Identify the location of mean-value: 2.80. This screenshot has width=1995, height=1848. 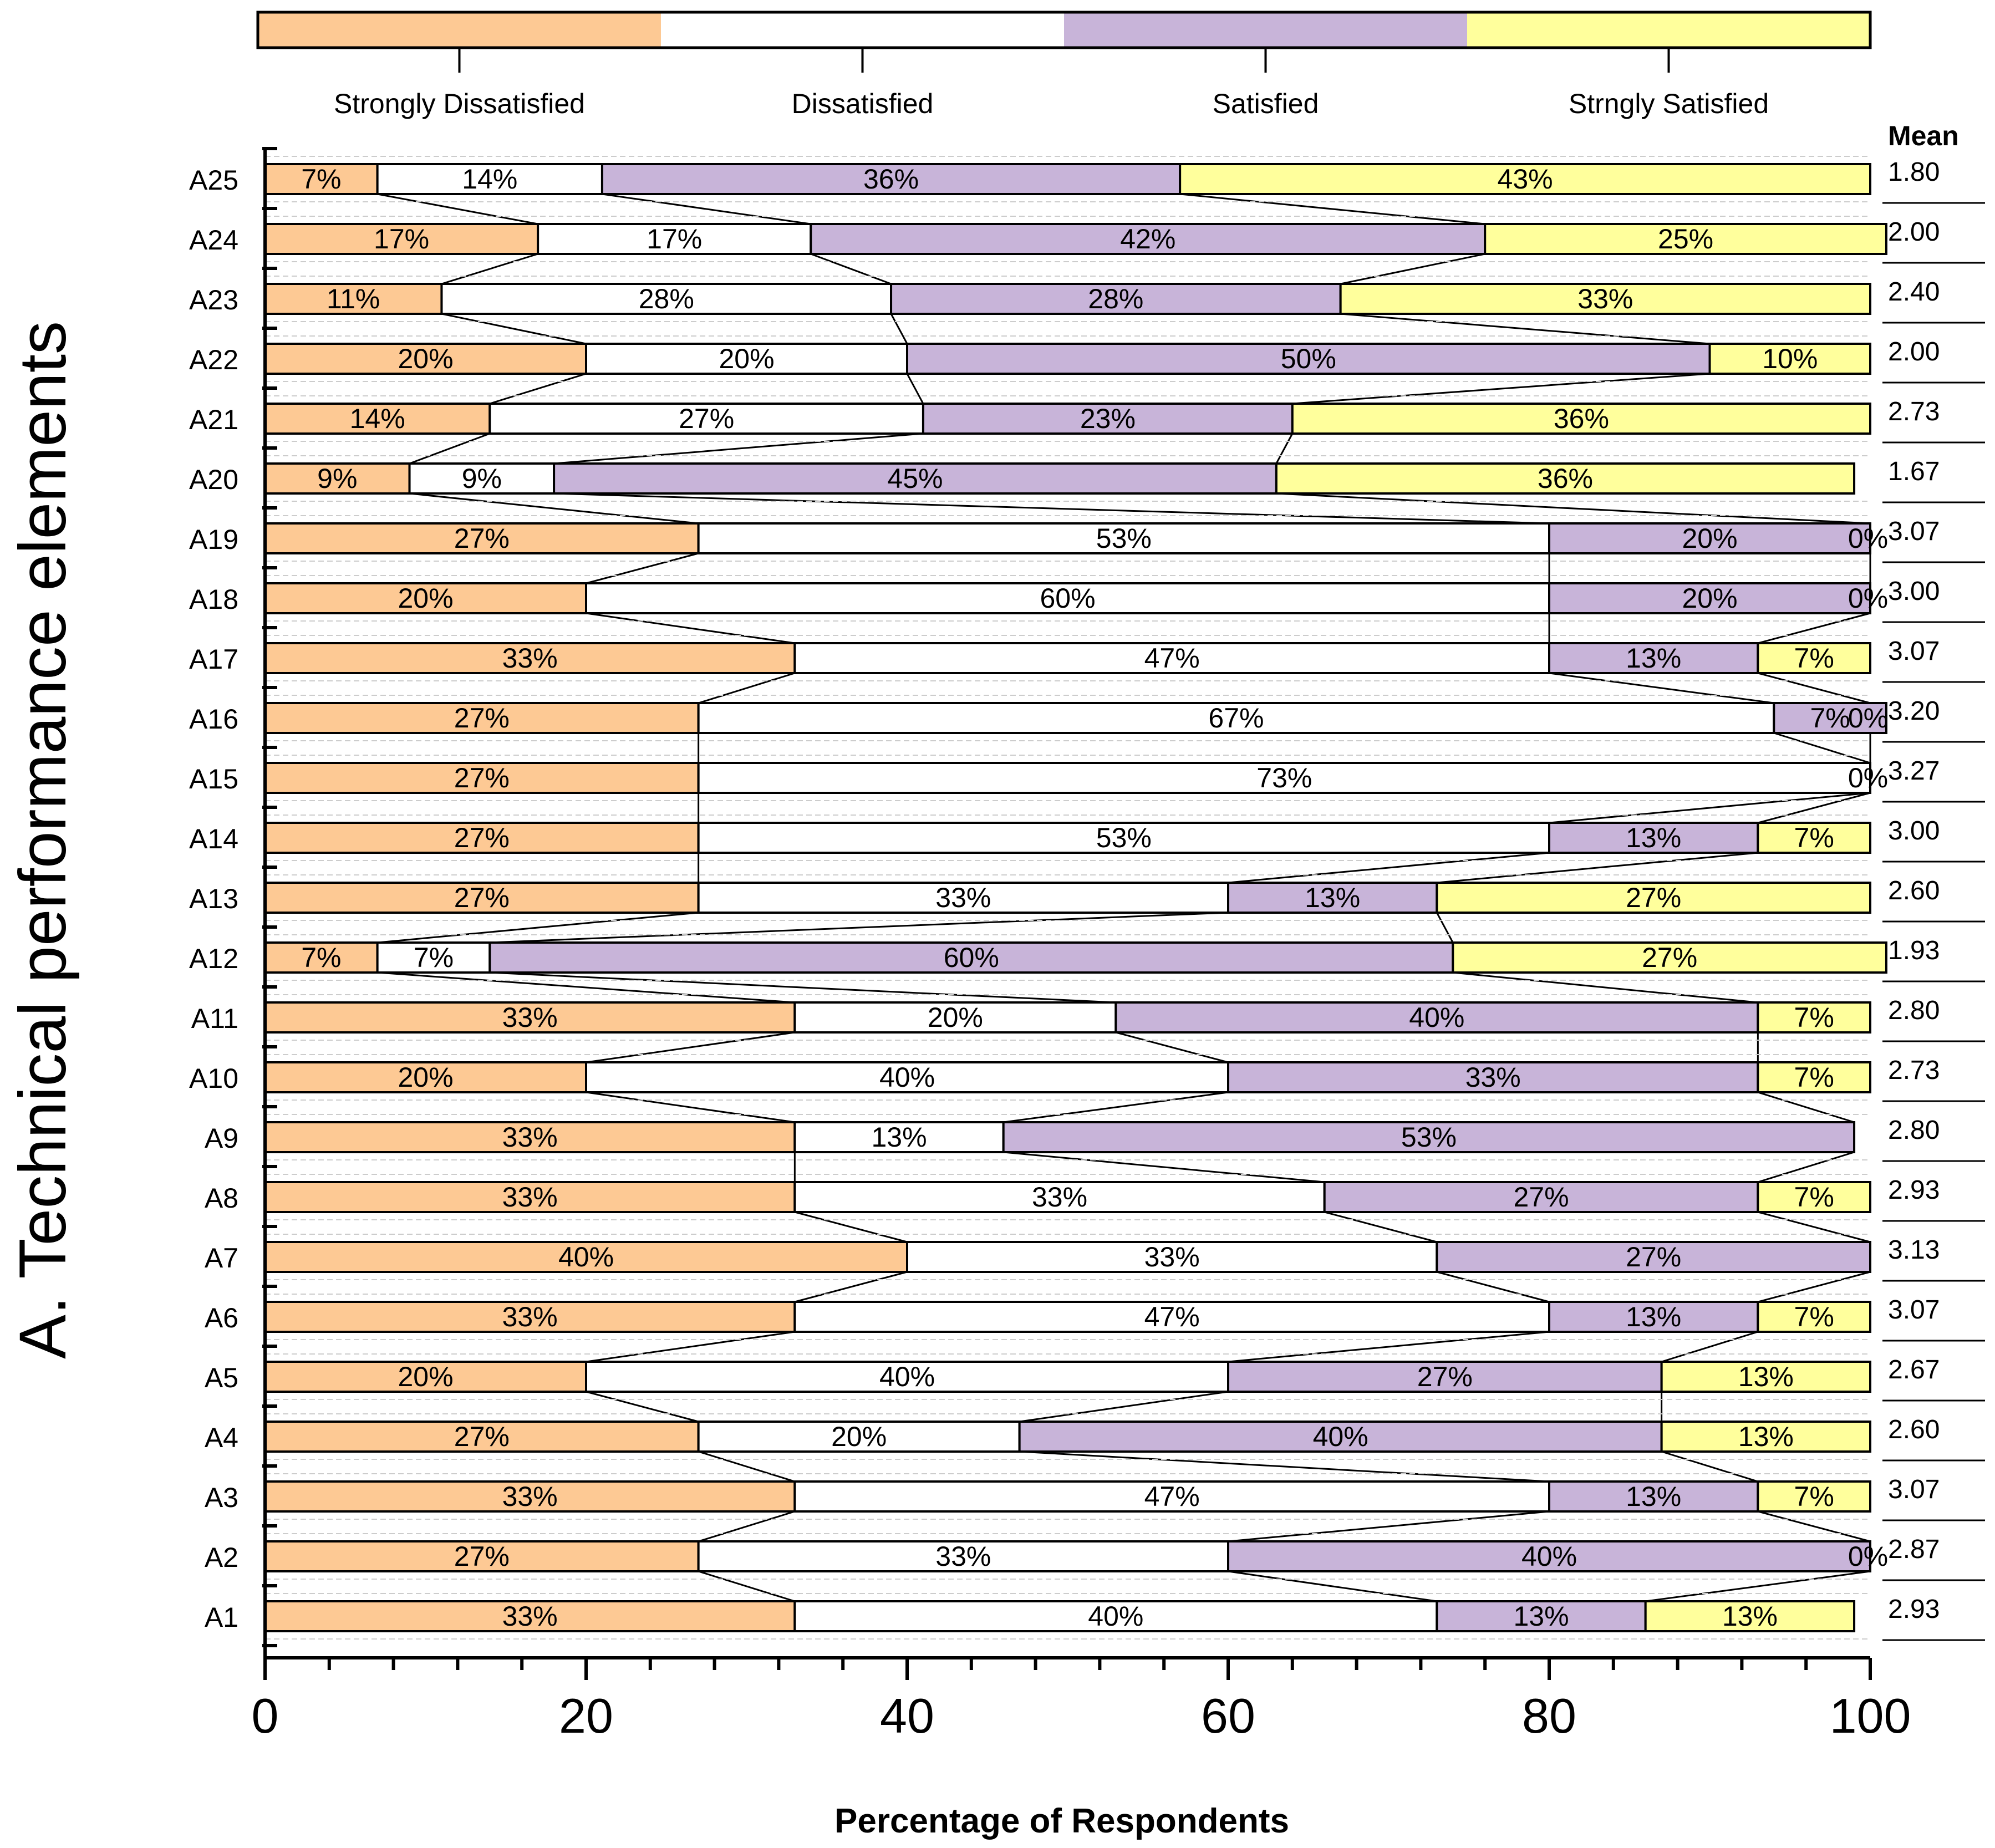
(1914, 1130).